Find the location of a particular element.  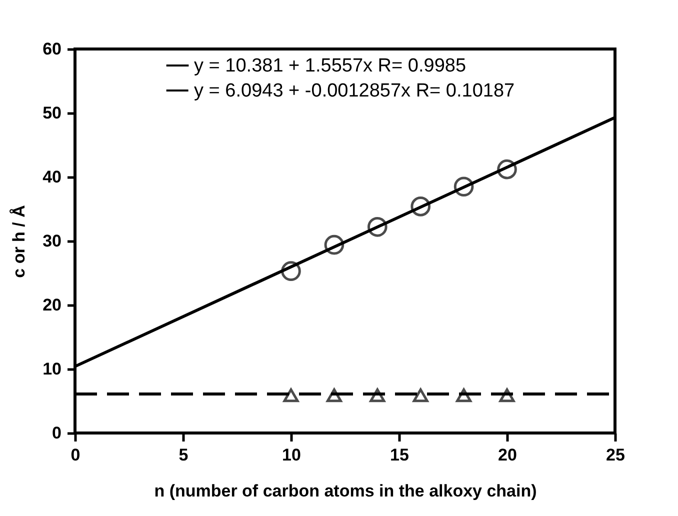

x-tick-label: 10 is located at coordinates (291, 455).